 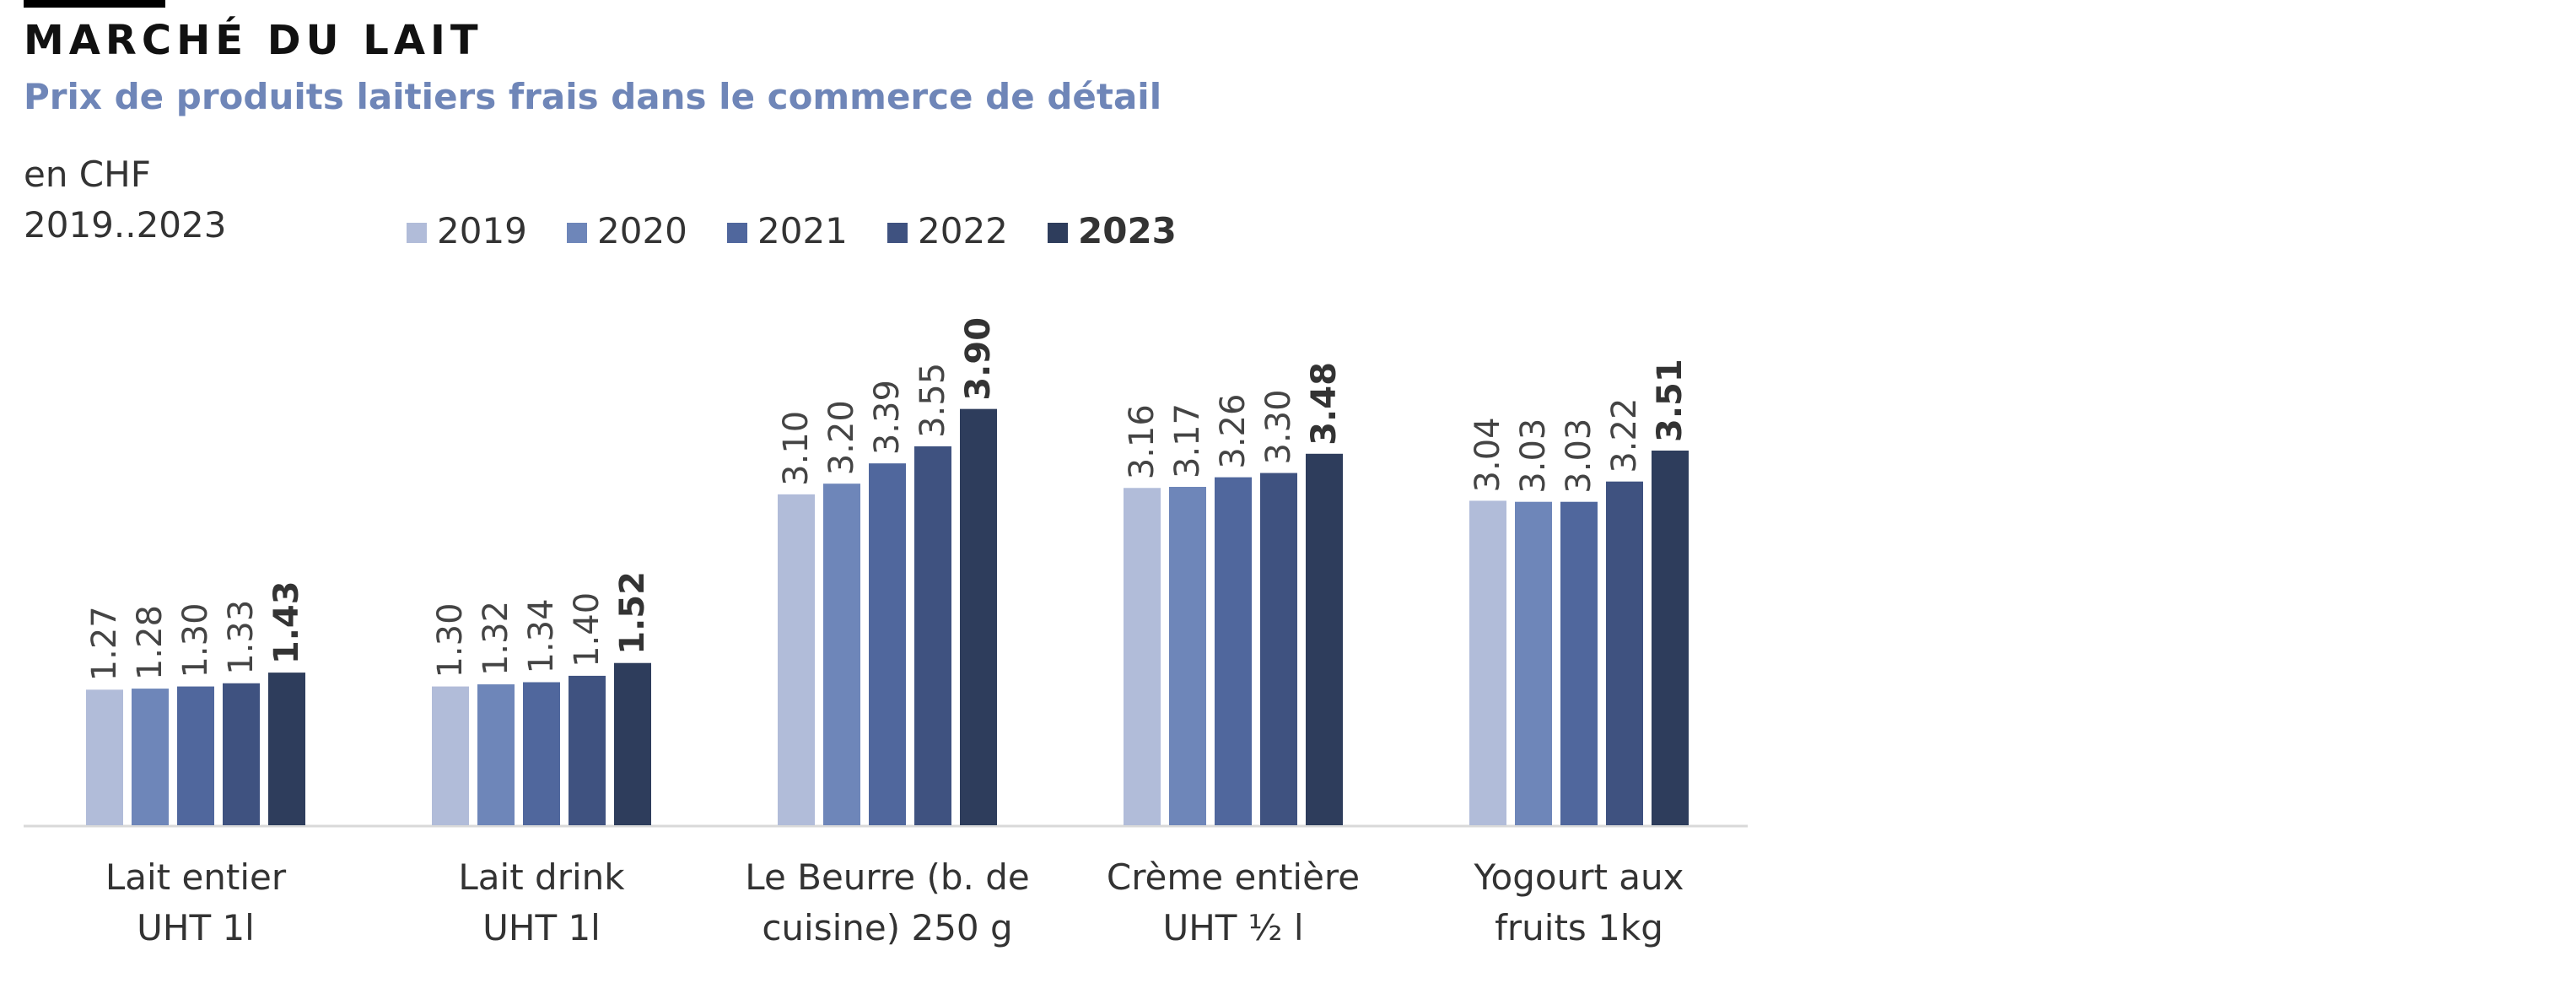 What do you see at coordinates (1533, 457) in the screenshot?
I see `value-label-2020-4: 3.03` at bounding box center [1533, 457].